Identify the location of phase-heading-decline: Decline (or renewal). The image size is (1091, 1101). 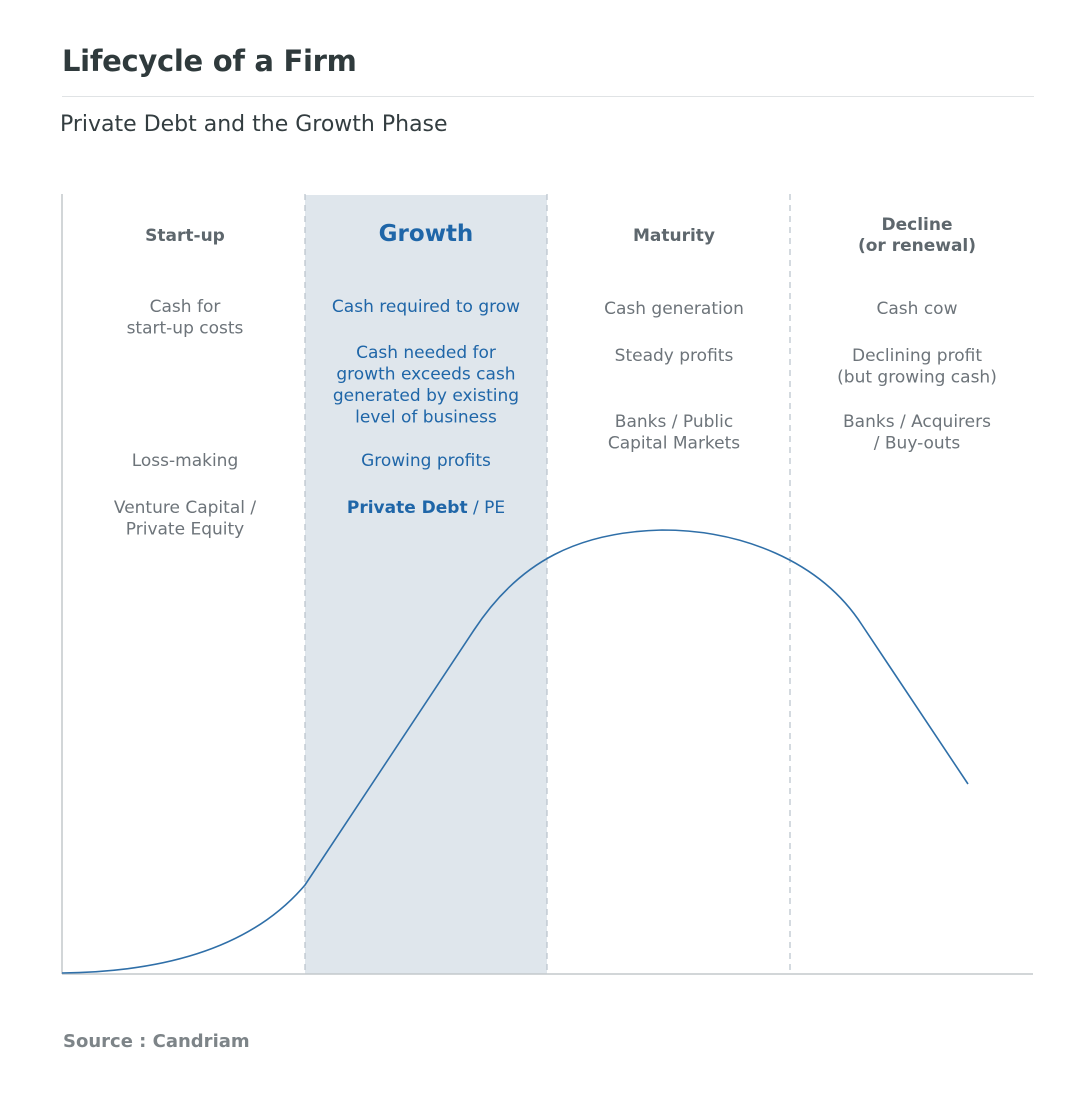
(917, 235).